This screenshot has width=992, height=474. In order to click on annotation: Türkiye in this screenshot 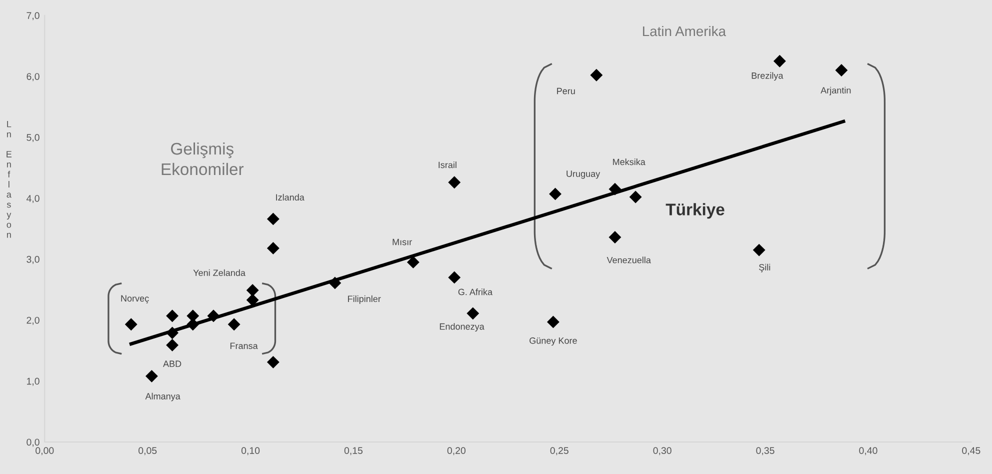, I will do `click(695, 211)`.